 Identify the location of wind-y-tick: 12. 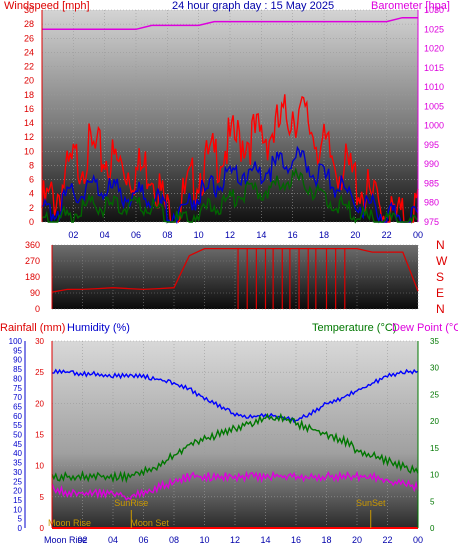
(29, 137).